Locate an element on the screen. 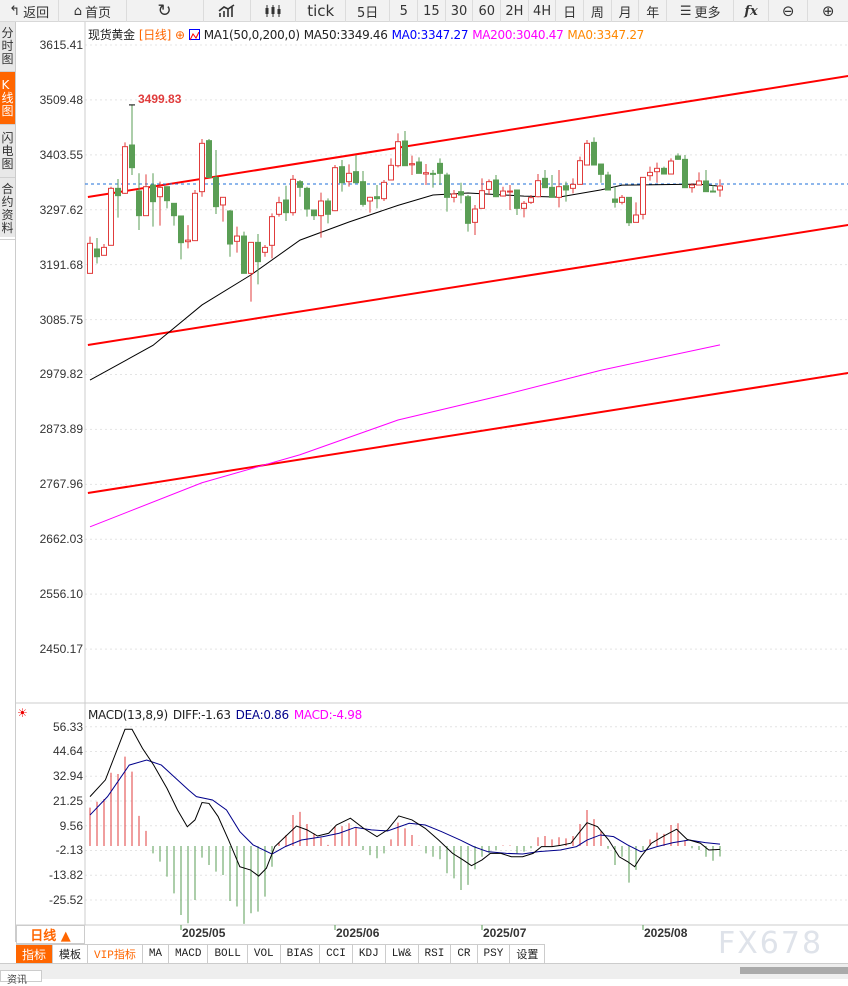  sidebar-item-timeshare: 分时图 is located at coordinates (7, 47).